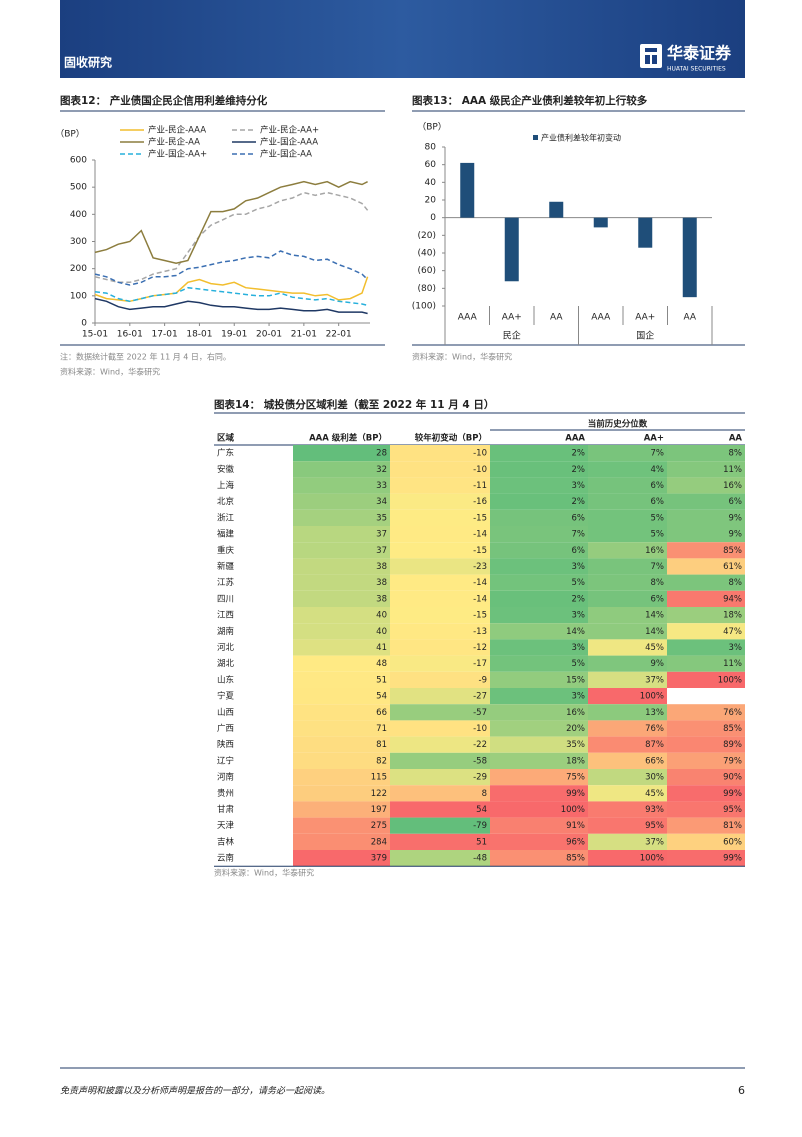 Image resolution: width=802 pixels, height=1137 pixels. Describe the element at coordinates (381, 648) in the screenshot. I see `cell-value: 41` at that location.